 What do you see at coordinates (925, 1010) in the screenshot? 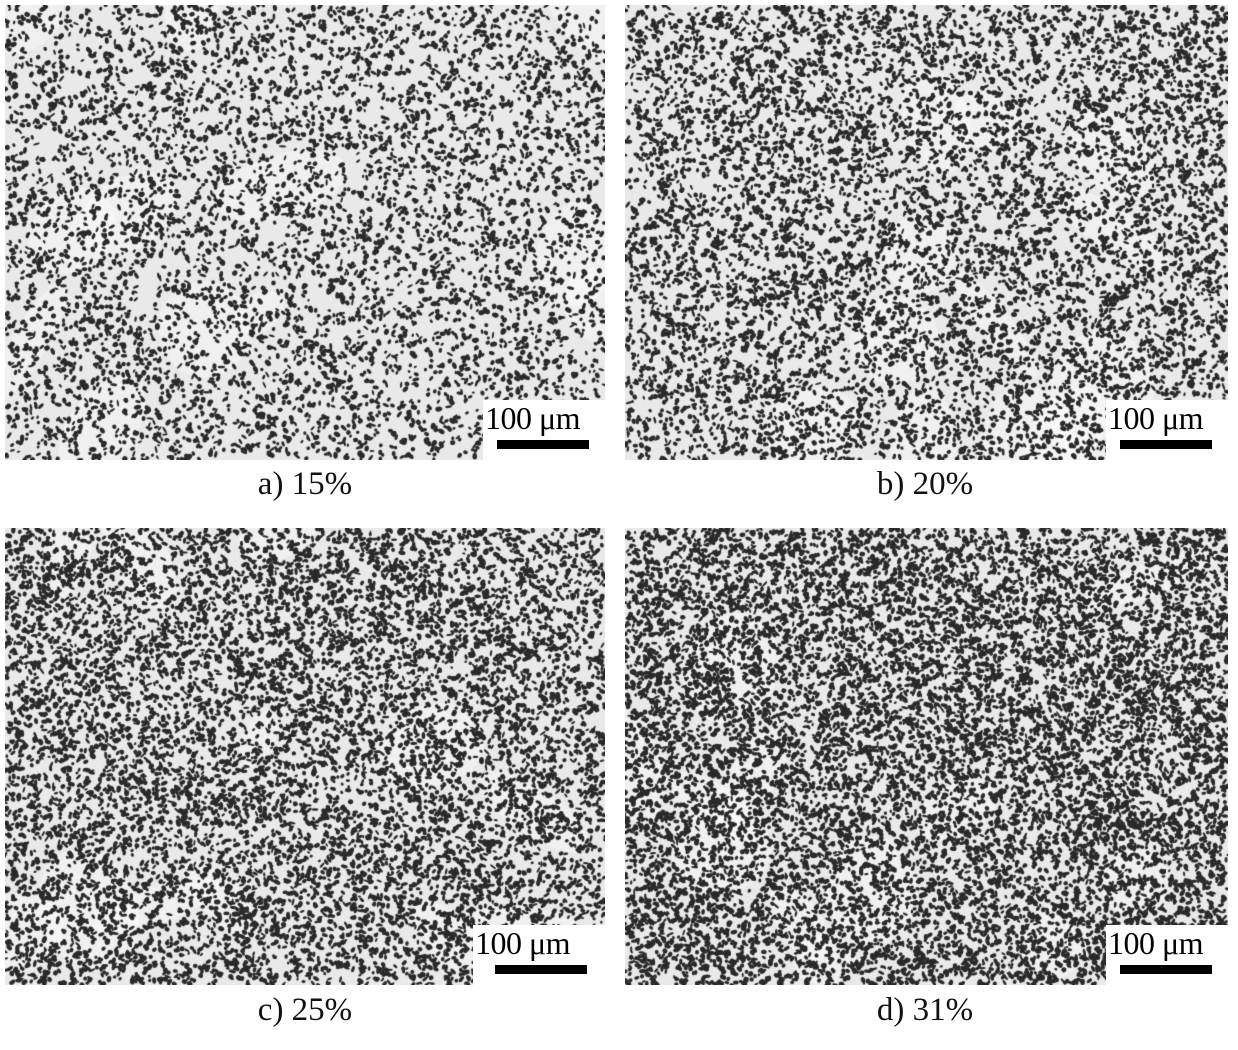
I see `caption-d: d) 31%` at bounding box center [925, 1010].